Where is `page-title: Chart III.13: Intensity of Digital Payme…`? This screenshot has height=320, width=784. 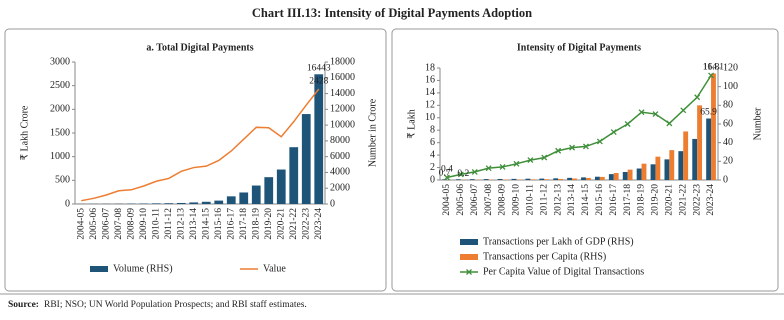
page-title: Chart III.13: Intensity of Digital Payme… is located at coordinates (392, 13).